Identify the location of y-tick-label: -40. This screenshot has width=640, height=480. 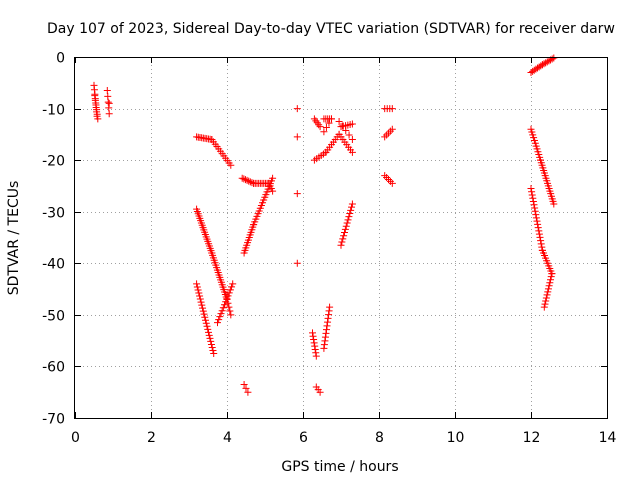
(53, 265).